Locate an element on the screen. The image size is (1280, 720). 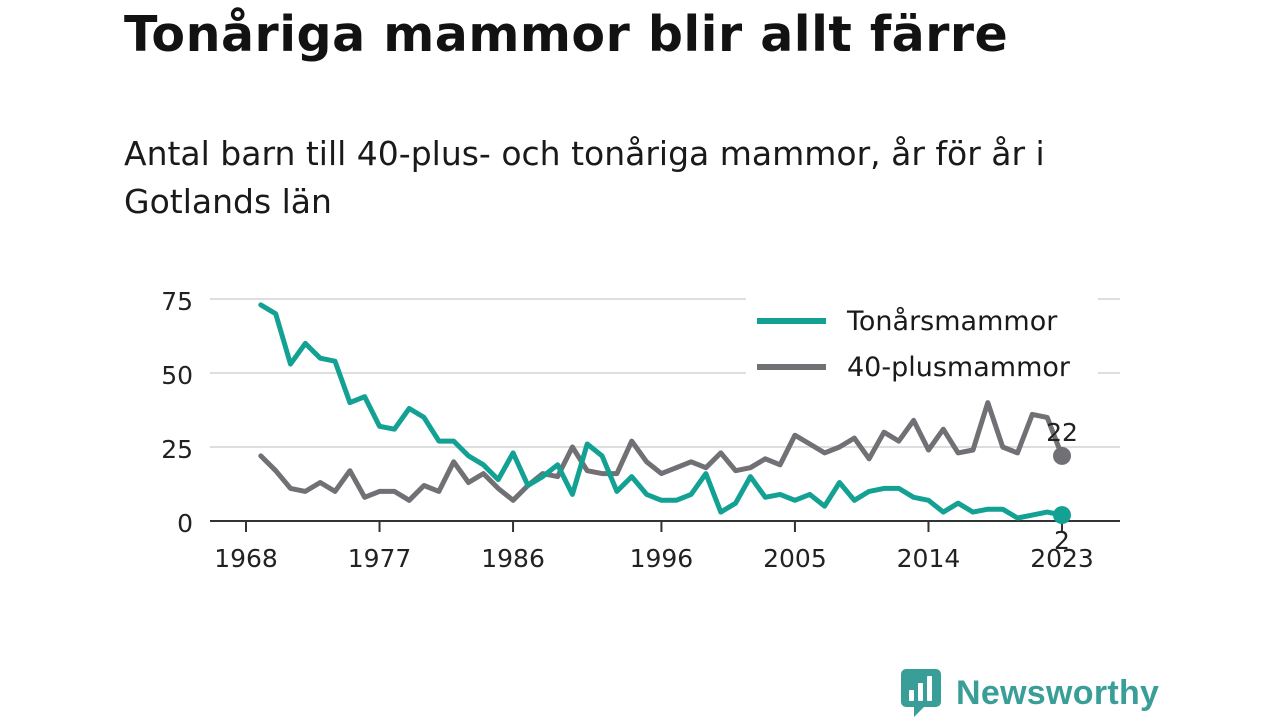
chart-title: Tonåriga mammor blir allt färre is located at coordinates (566, 34).